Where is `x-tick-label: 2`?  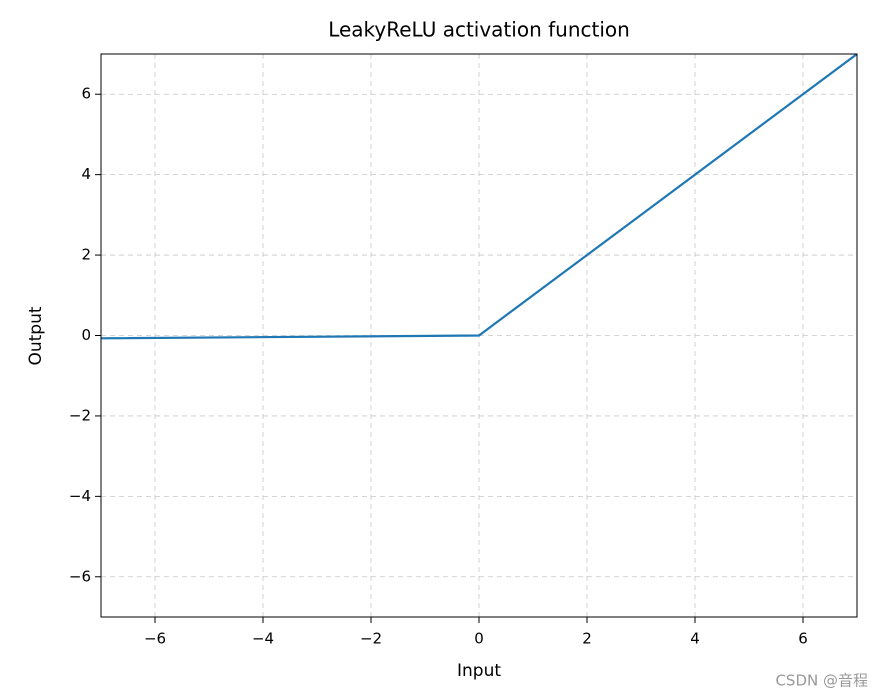
x-tick-label: 2 is located at coordinates (587, 639).